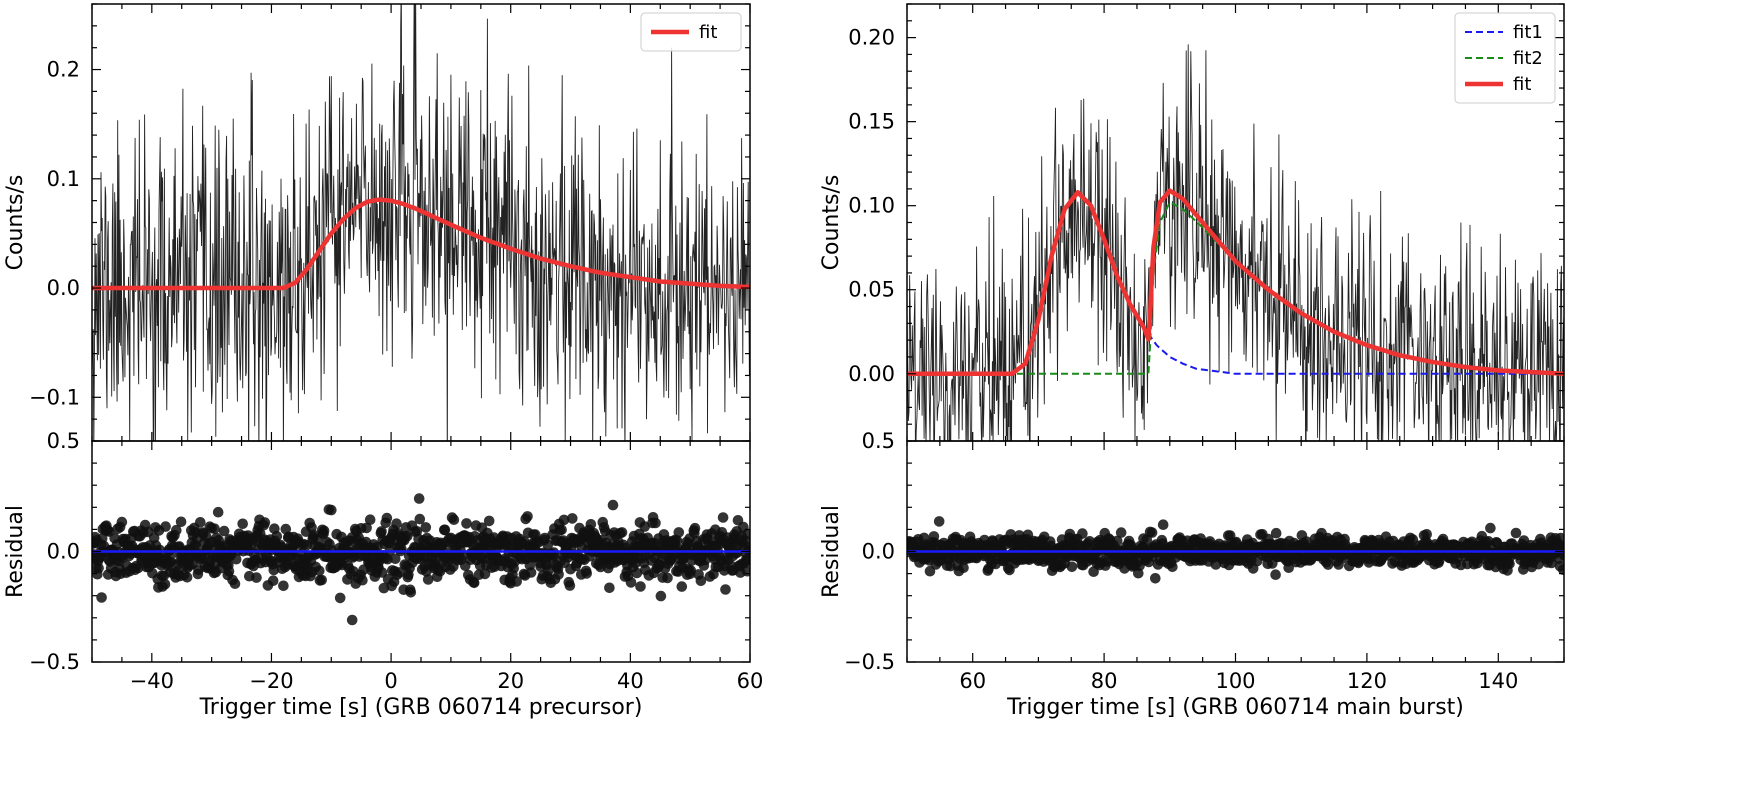  What do you see at coordinates (1235, 707) in the screenshot?
I see `x-axis-label: Trigger time [s] (GRB 060714 main burst)` at bounding box center [1235, 707].